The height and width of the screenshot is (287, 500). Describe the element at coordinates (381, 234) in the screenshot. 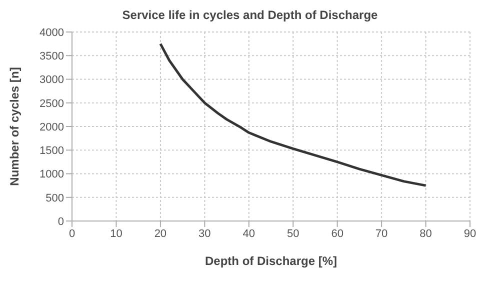

I see `x-tick-label: 70` at that location.